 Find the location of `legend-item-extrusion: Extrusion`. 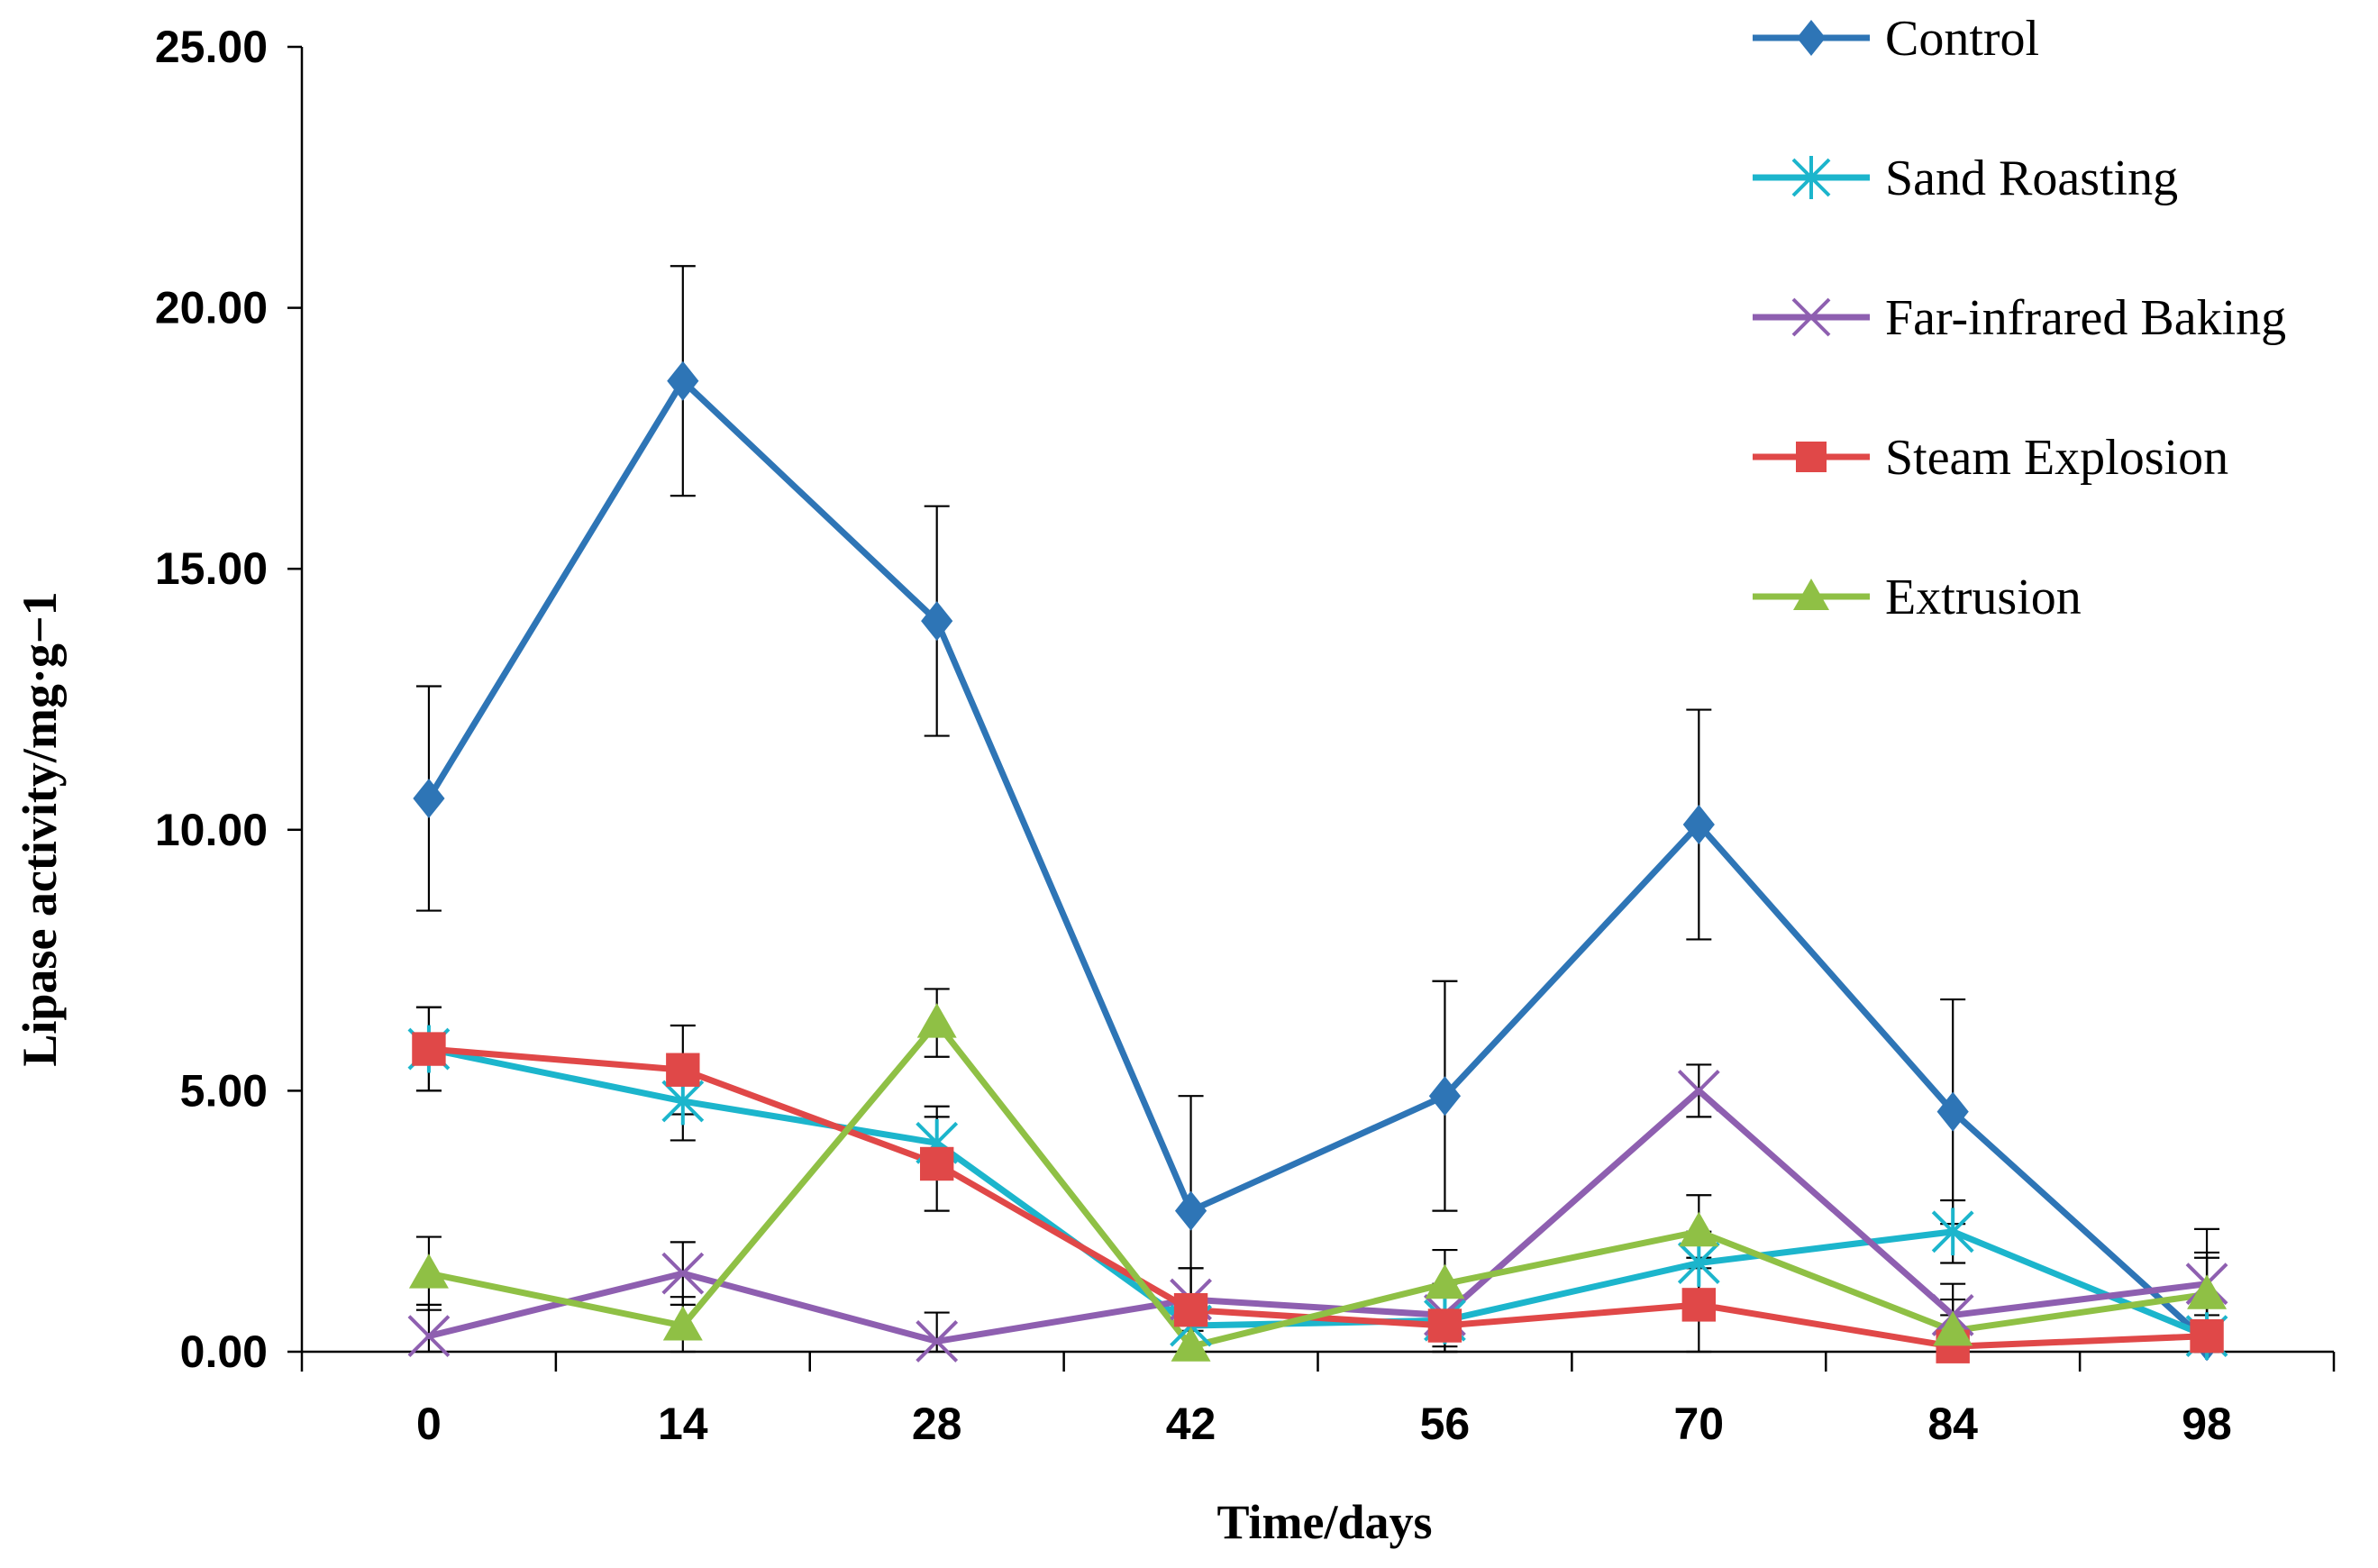

legend-item-extrusion: Extrusion is located at coordinates (1918, 597).